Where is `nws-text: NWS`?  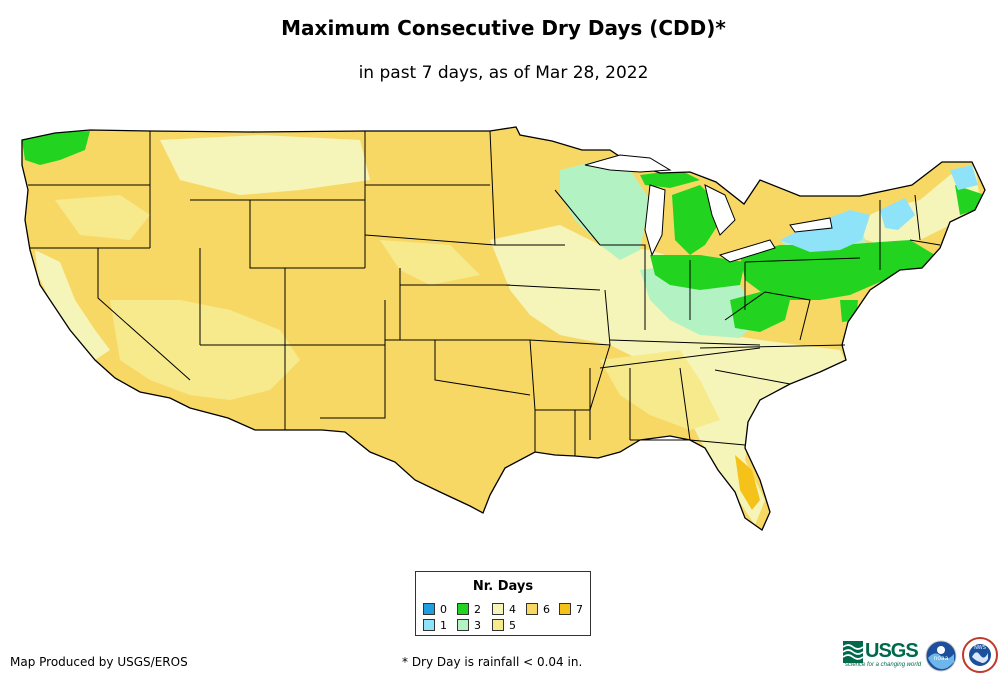
nws-text: NWS is located at coordinates (980, 648).